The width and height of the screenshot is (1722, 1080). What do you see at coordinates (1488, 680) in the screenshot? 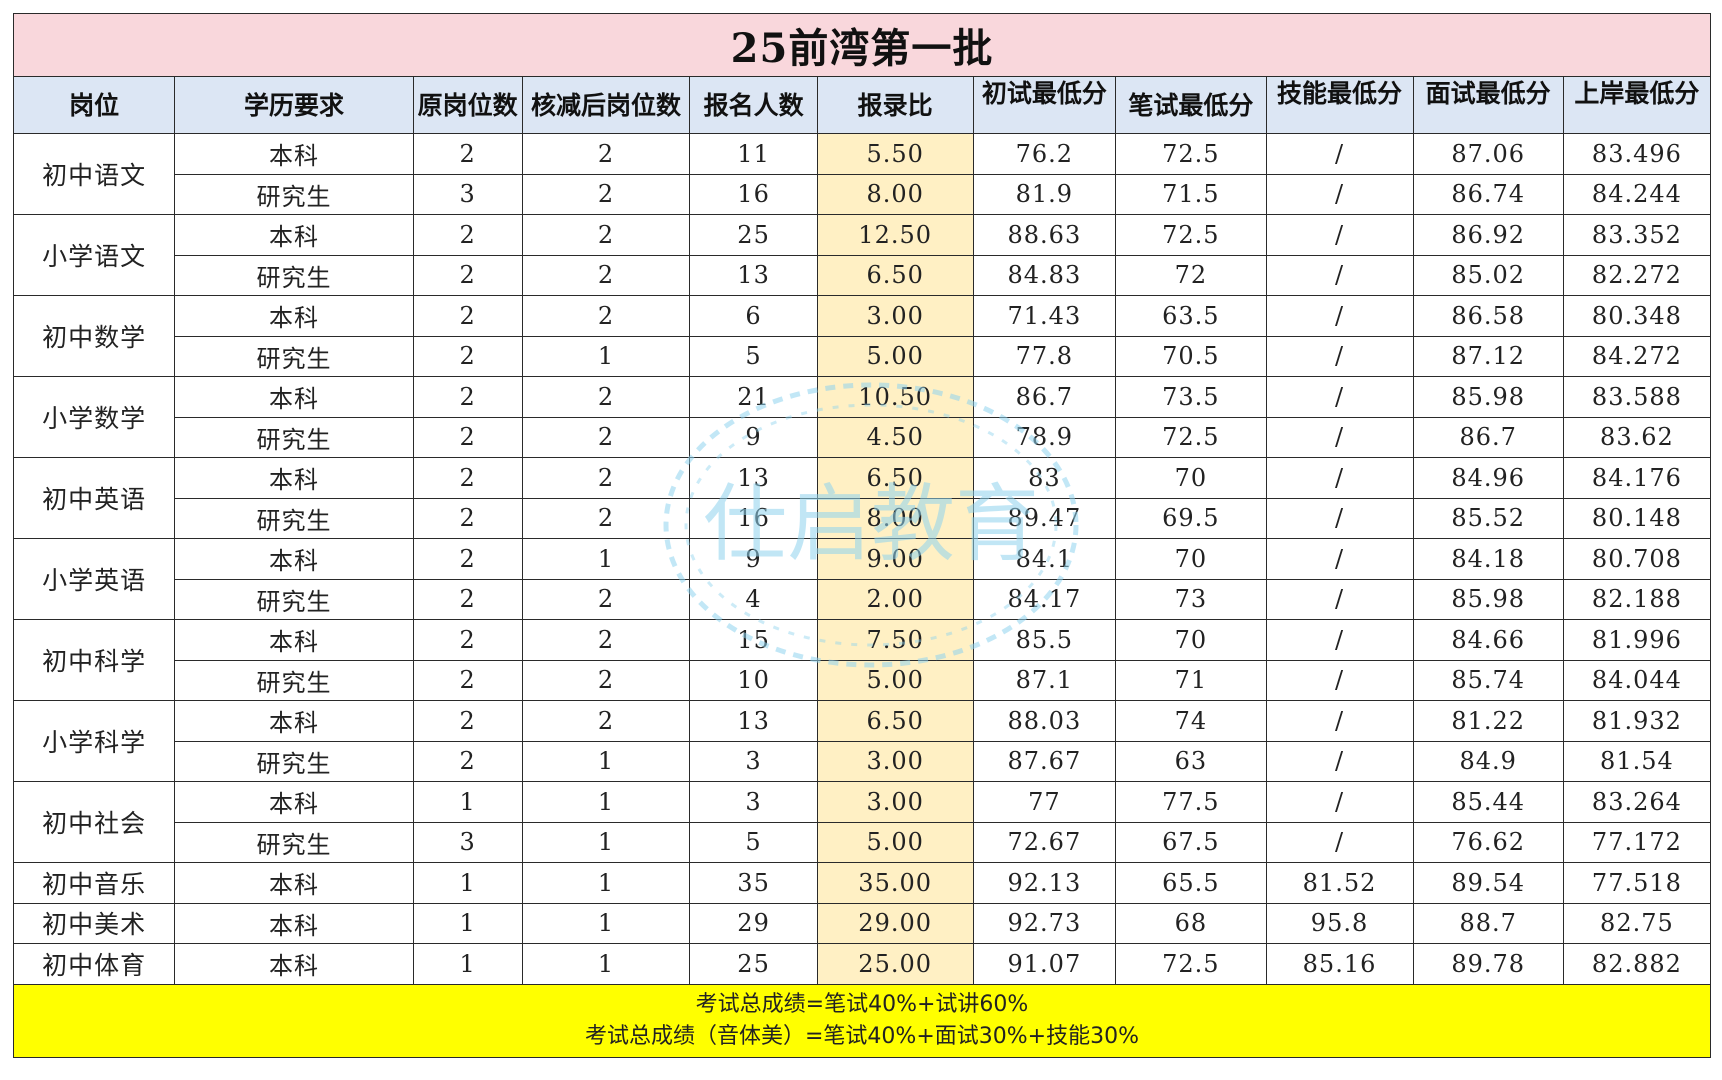
I see `interview-min-cell: 85.74` at bounding box center [1488, 680].